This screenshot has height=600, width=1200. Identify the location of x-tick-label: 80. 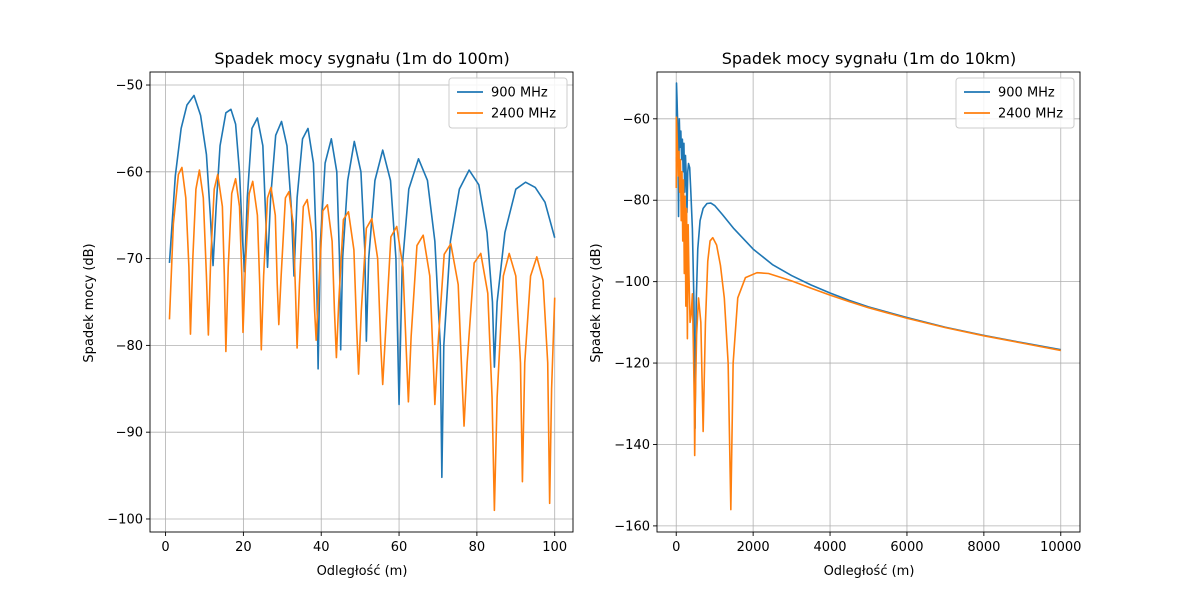
(477, 547).